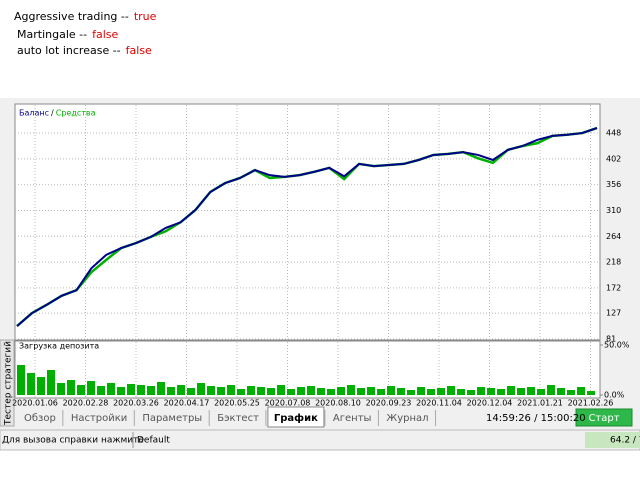 This screenshot has height=480, width=640. I want to click on x-tick-label: 2021.01.21, so click(540, 403).